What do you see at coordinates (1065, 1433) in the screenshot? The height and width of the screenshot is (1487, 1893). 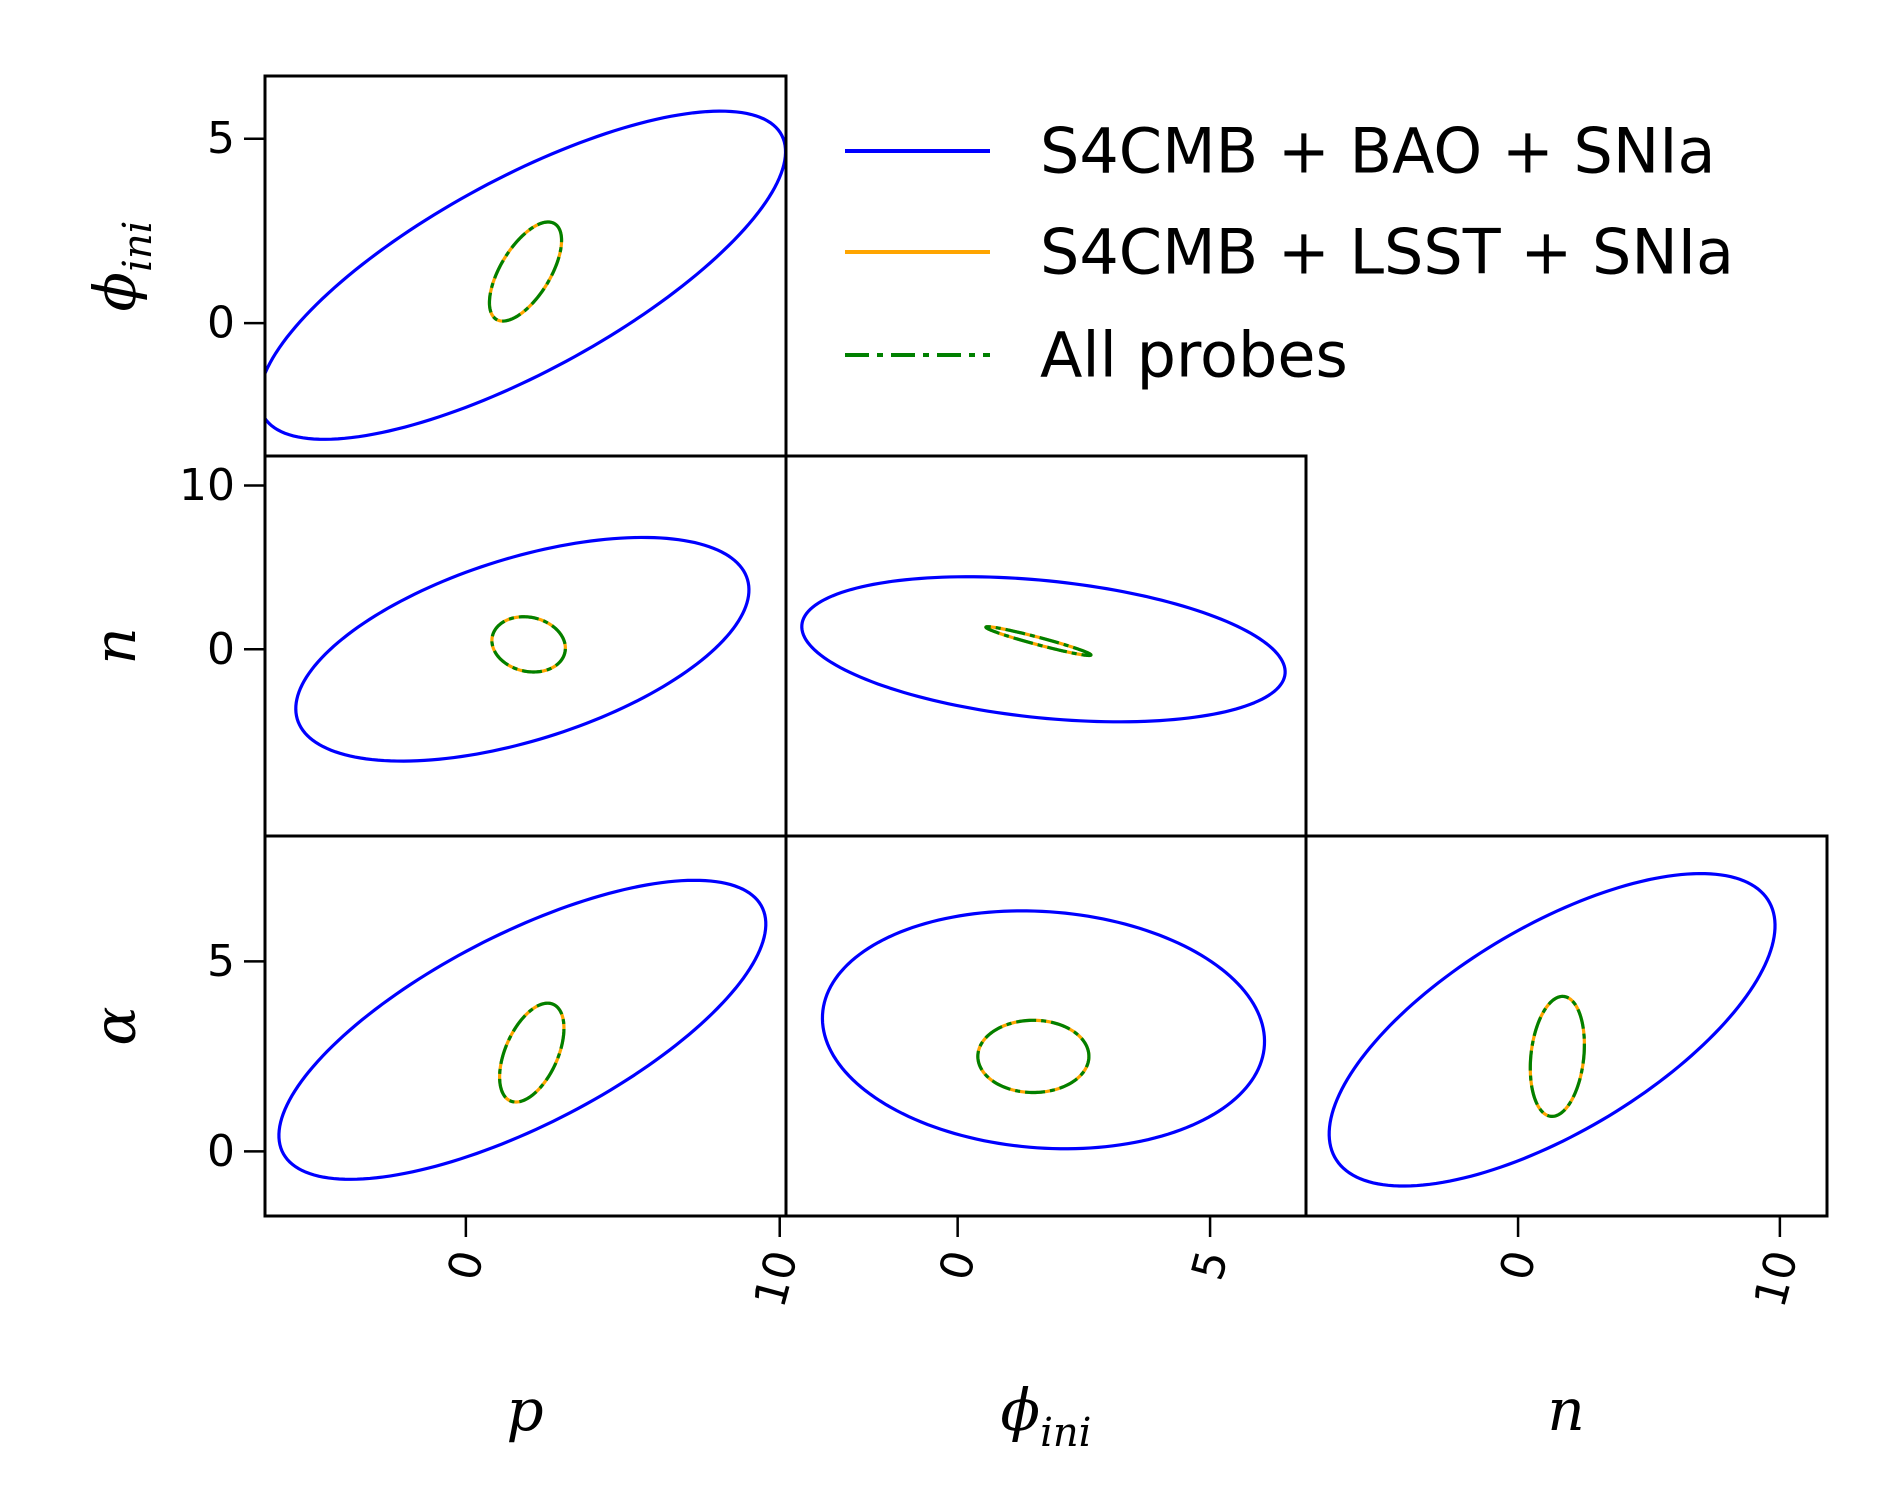 I see `x-axis-label-phi_ini-subscript: ini` at bounding box center [1065, 1433].